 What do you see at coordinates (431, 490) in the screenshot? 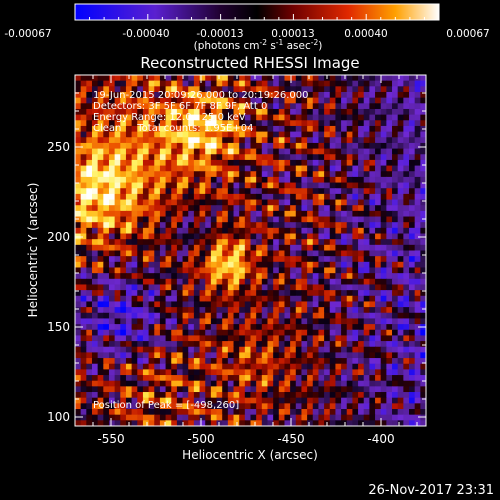
I see `footer-date: 26-Nov-2017 23:31` at bounding box center [431, 490].